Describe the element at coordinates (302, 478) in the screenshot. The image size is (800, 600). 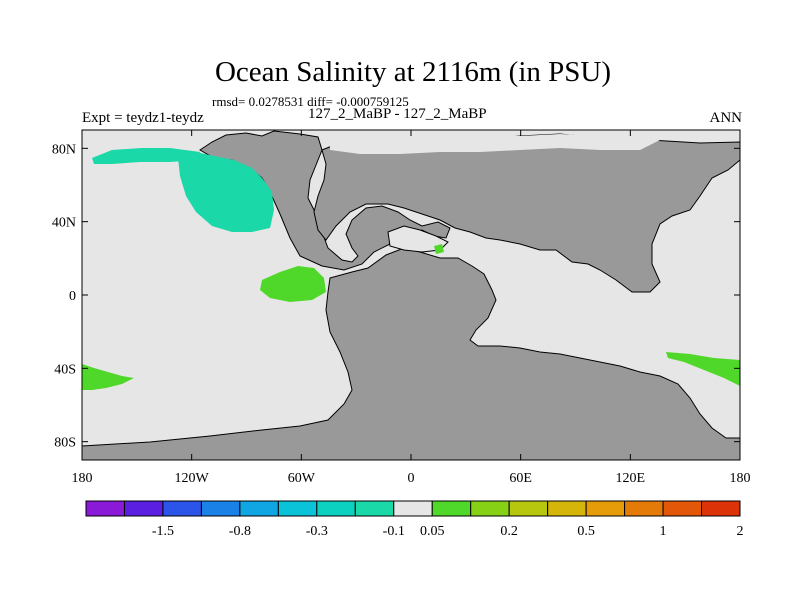
I see `x-tick-label: 60W` at that location.